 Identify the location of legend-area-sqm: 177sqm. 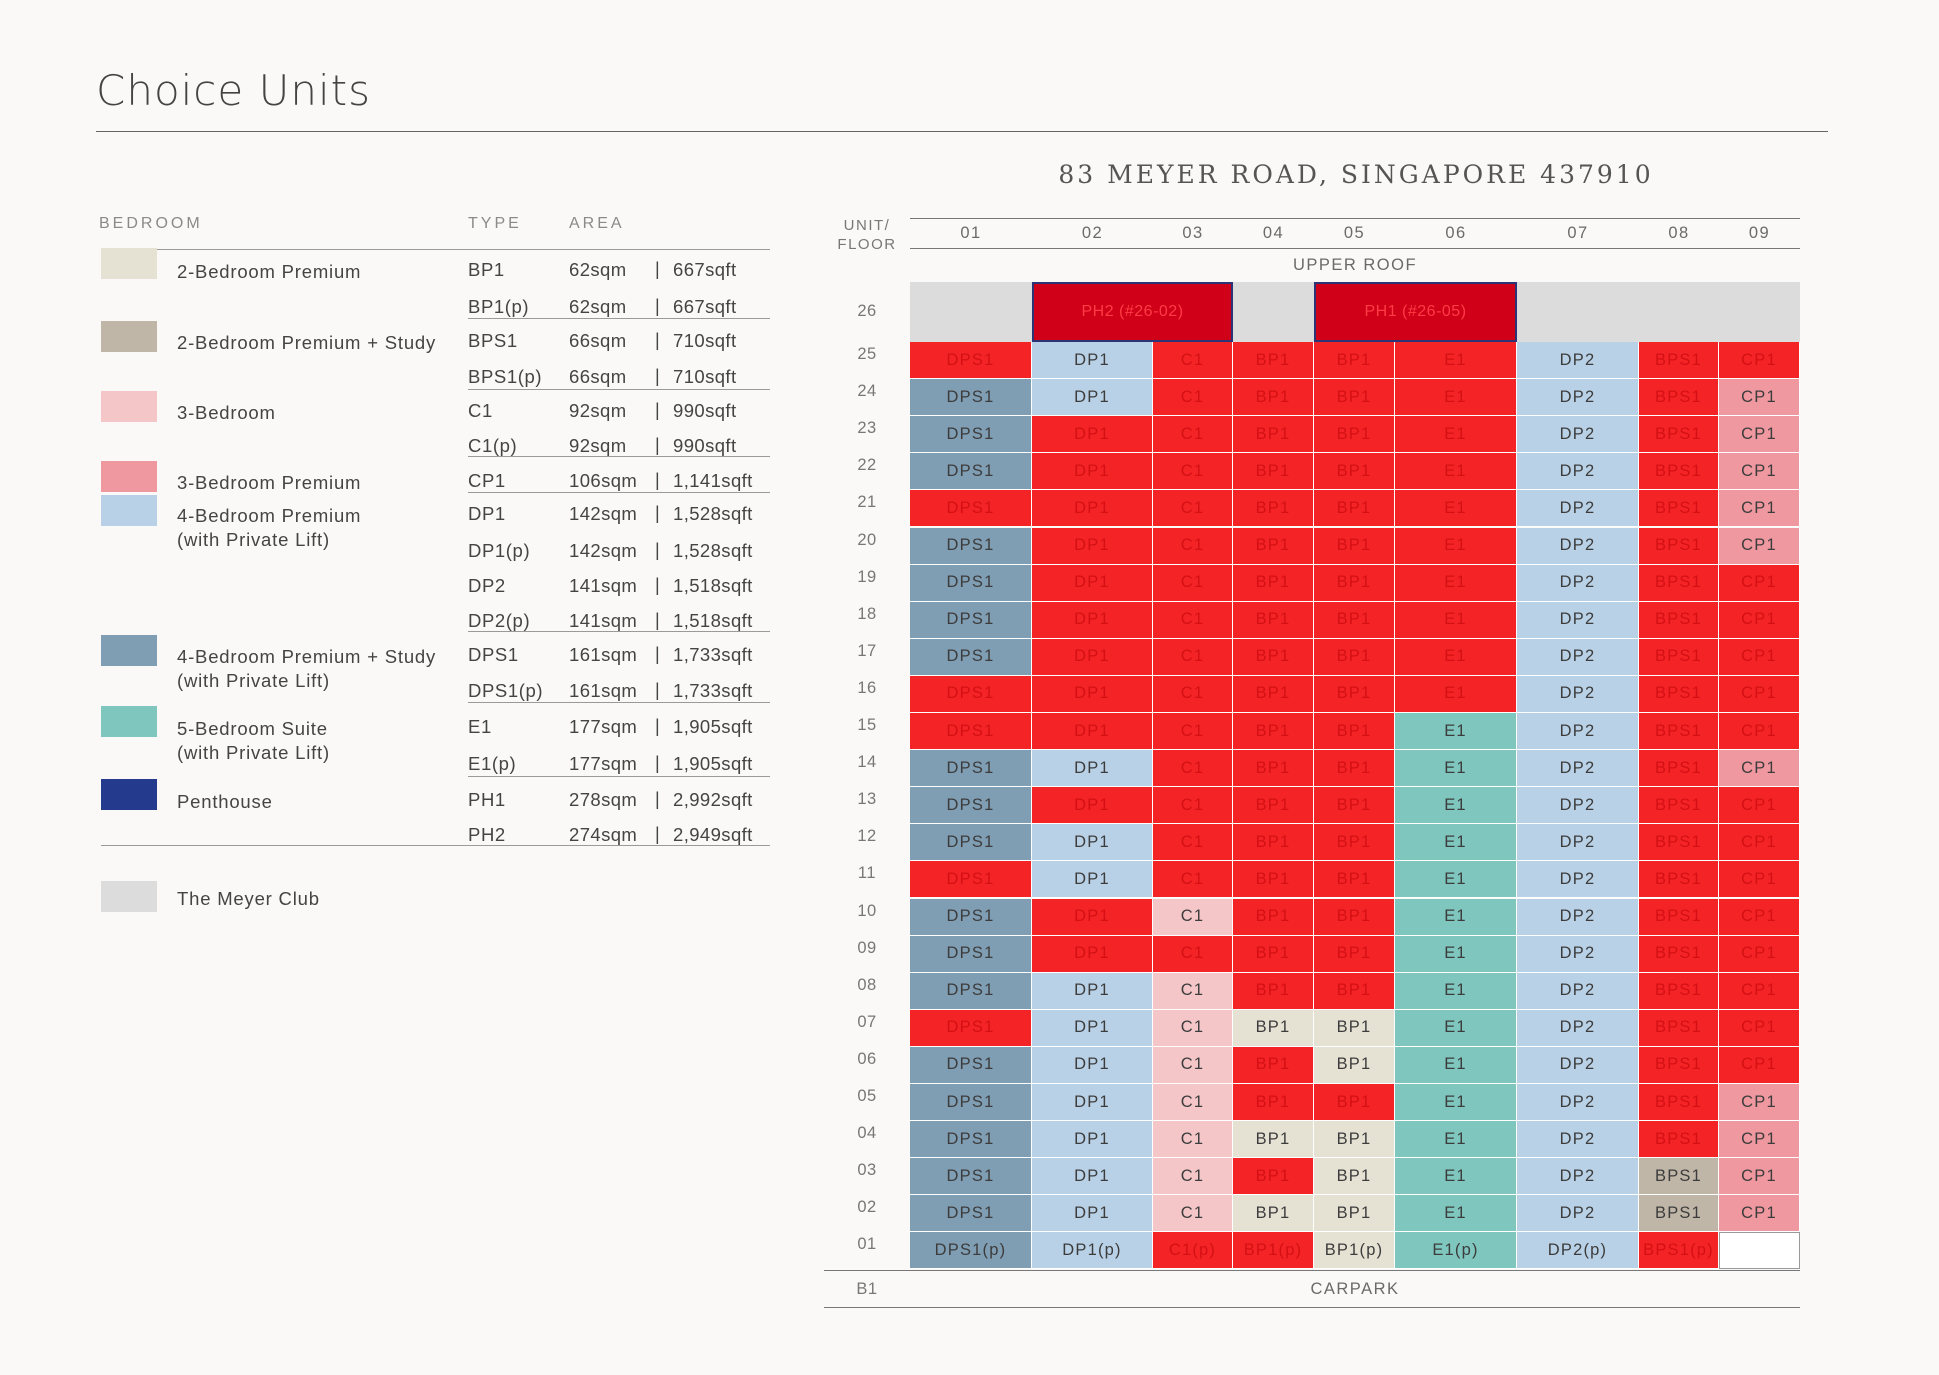
(603, 763).